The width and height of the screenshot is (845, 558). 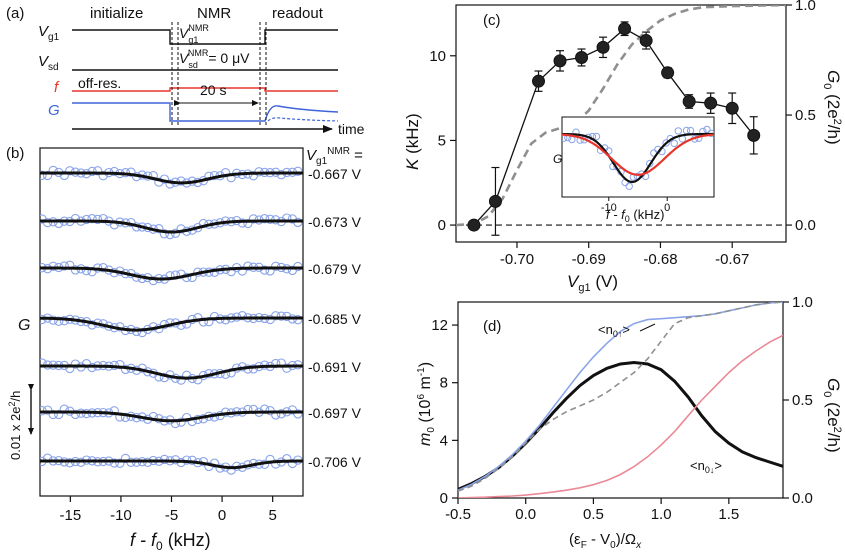 What do you see at coordinates (517, 259) in the screenshot?
I see `x-tick-label: -0.70` at bounding box center [517, 259].